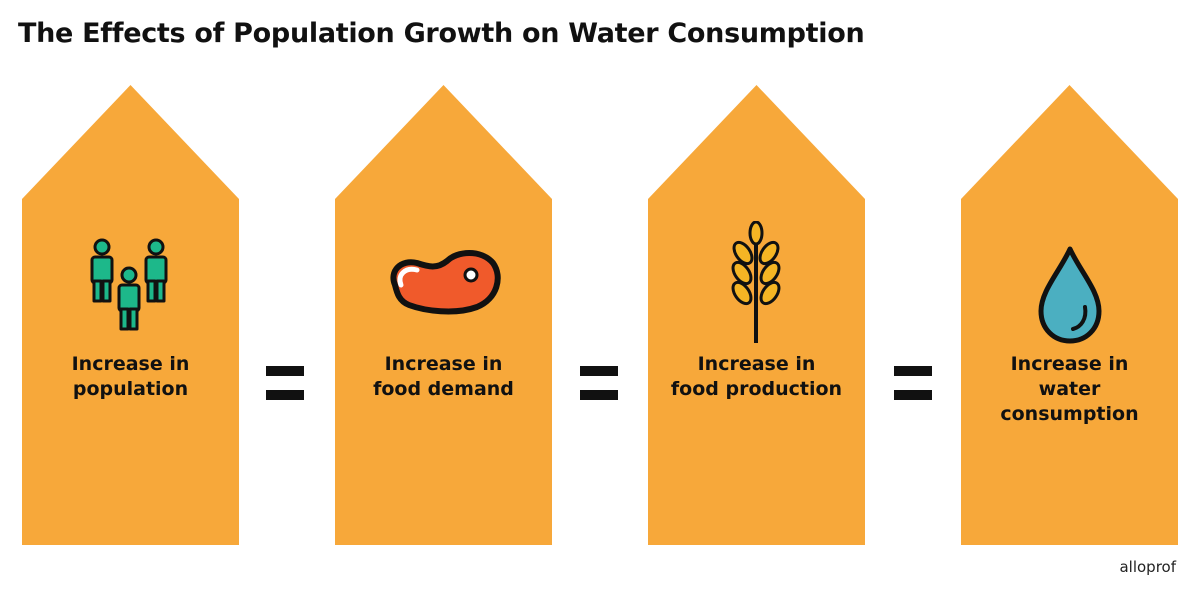 The width and height of the screenshot is (1200, 590). I want to click on people-icon, so click(129, 284).